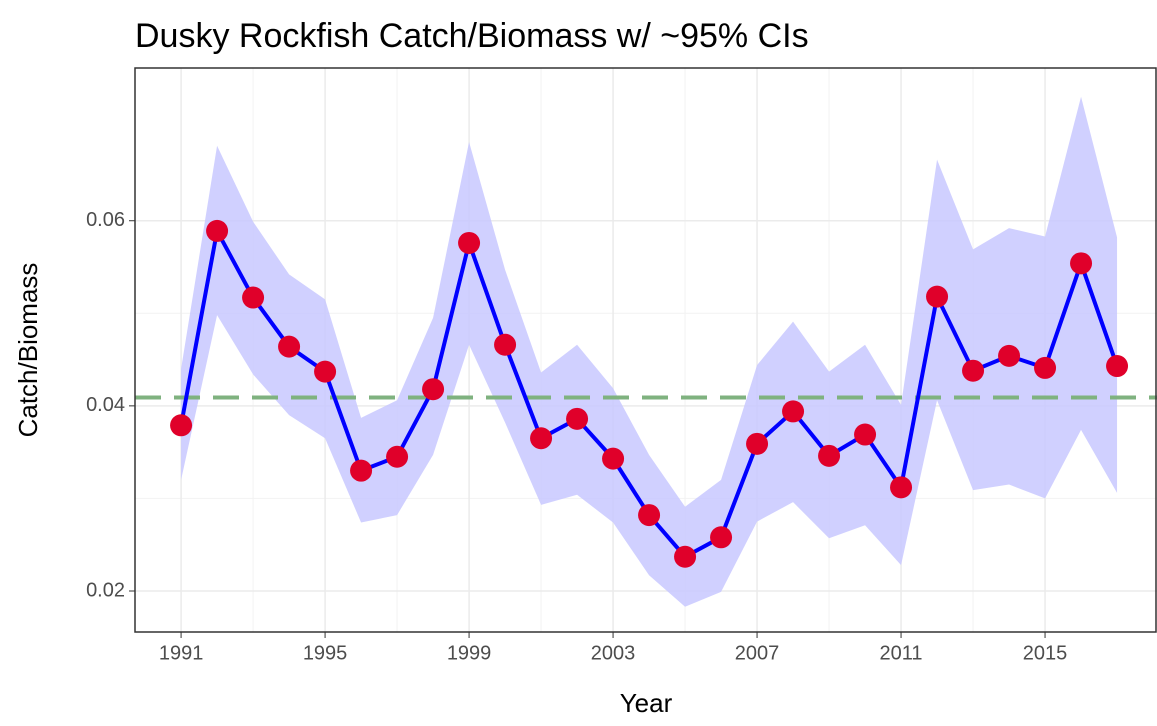 Image resolution: width=1157 pixels, height=726 pixels. I want to click on y-tick-label: 0.02, so click(105, 590).